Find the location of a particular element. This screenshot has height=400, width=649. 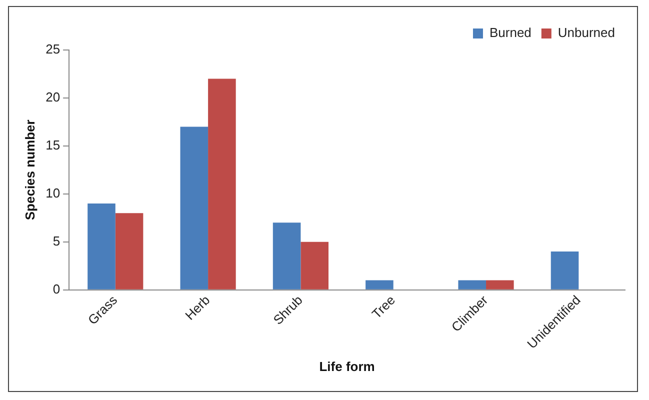

y-tick-label: 20 is located at coordinates (53, 97).